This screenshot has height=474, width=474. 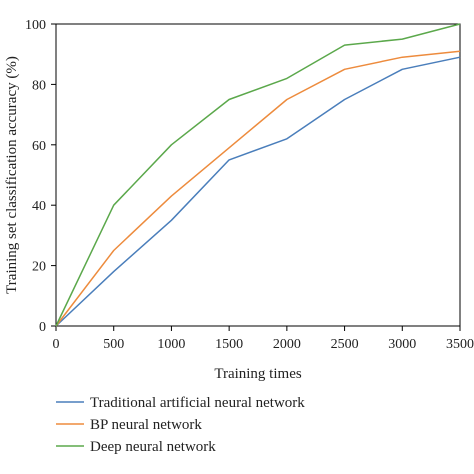 What do you see at coordinates (345, 344) in the screenshot?
I see `x-tick-label: 2500` at bounding box center [345, 344].